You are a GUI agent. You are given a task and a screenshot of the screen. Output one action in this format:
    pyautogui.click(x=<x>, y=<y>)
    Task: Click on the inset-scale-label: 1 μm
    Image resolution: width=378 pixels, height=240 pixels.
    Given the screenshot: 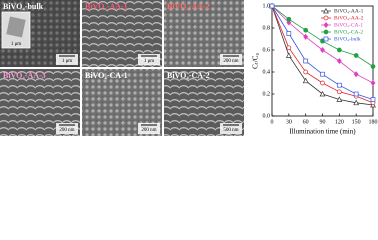 What is the action you would take?
    pyautogui.click(x=16, y=44)
    